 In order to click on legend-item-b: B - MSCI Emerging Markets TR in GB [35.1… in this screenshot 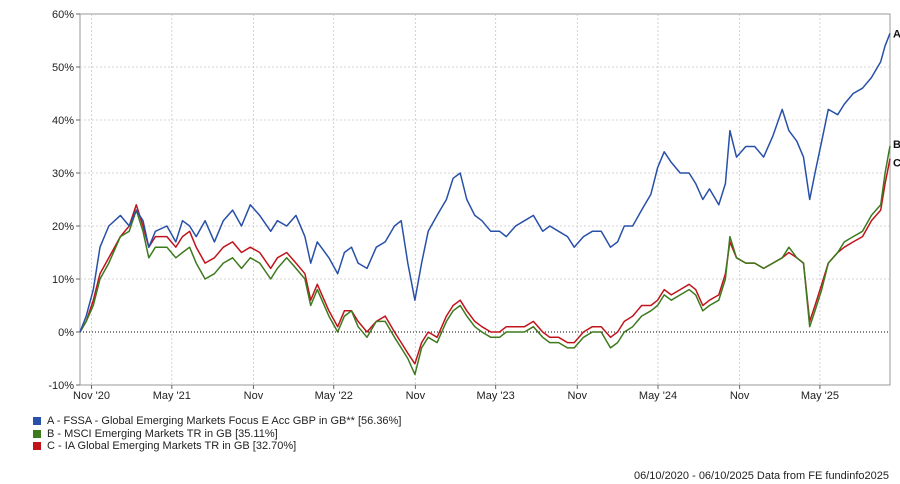, I will do `click(217, 434)`.